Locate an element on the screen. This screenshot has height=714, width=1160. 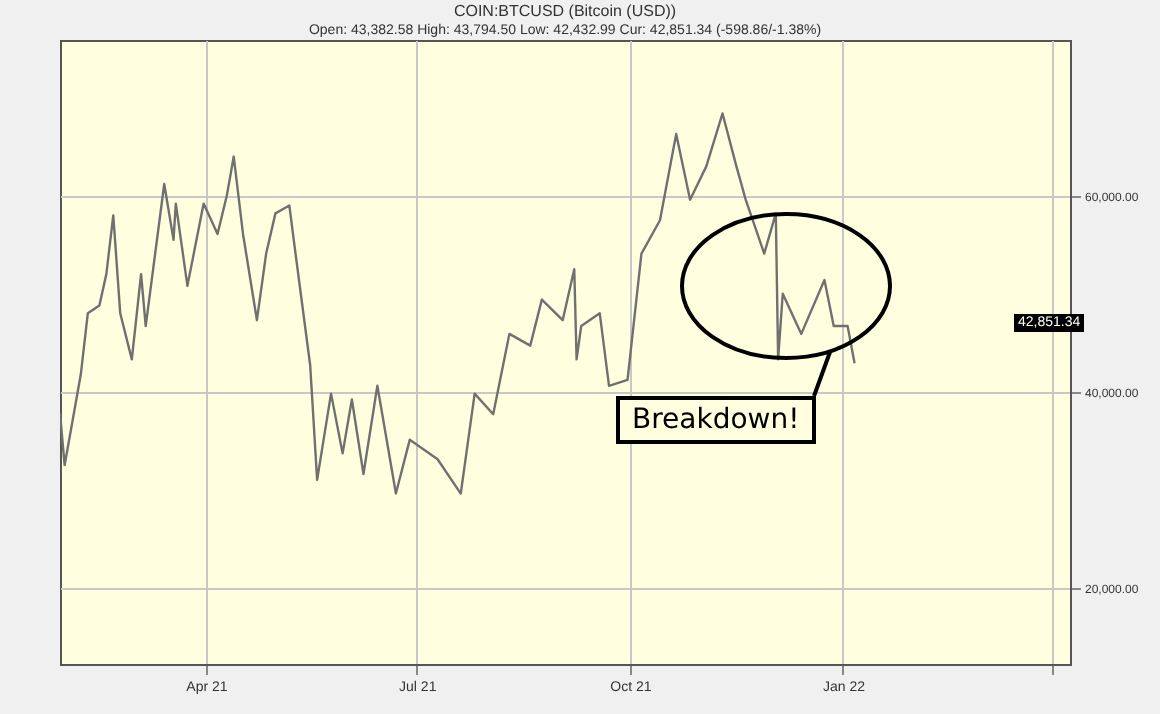
annotation: Breakdown! is located at coordinates (716, 420).